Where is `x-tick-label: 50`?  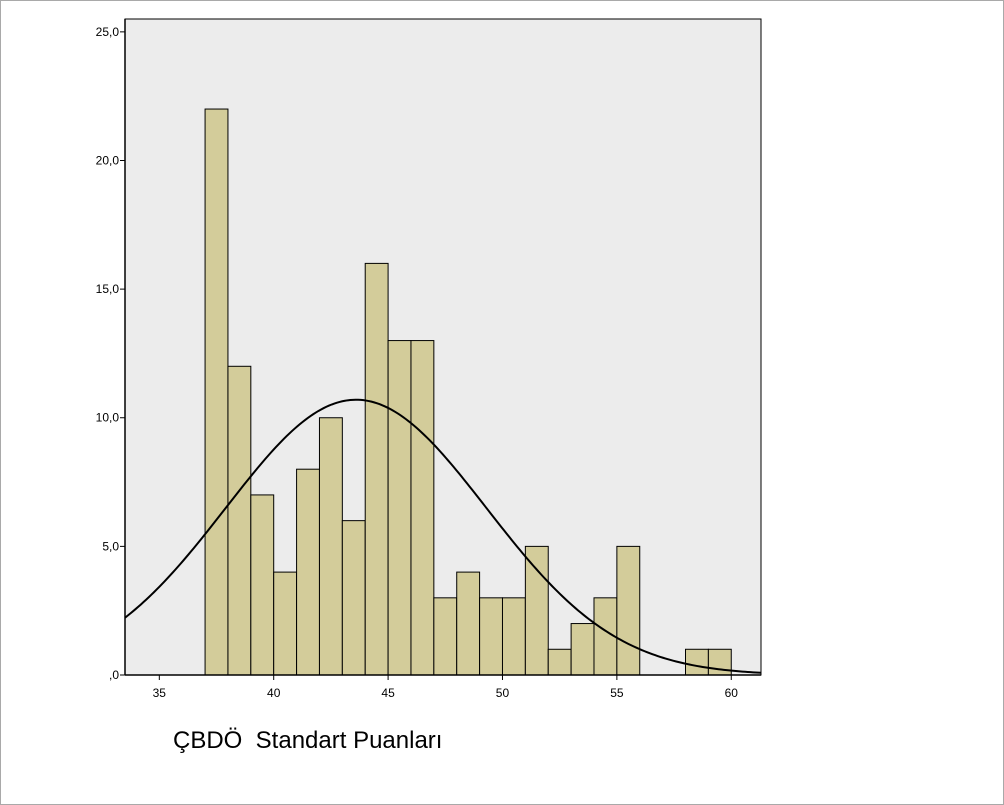 x-tick-label: 50 is located at coordinates (503, 693).